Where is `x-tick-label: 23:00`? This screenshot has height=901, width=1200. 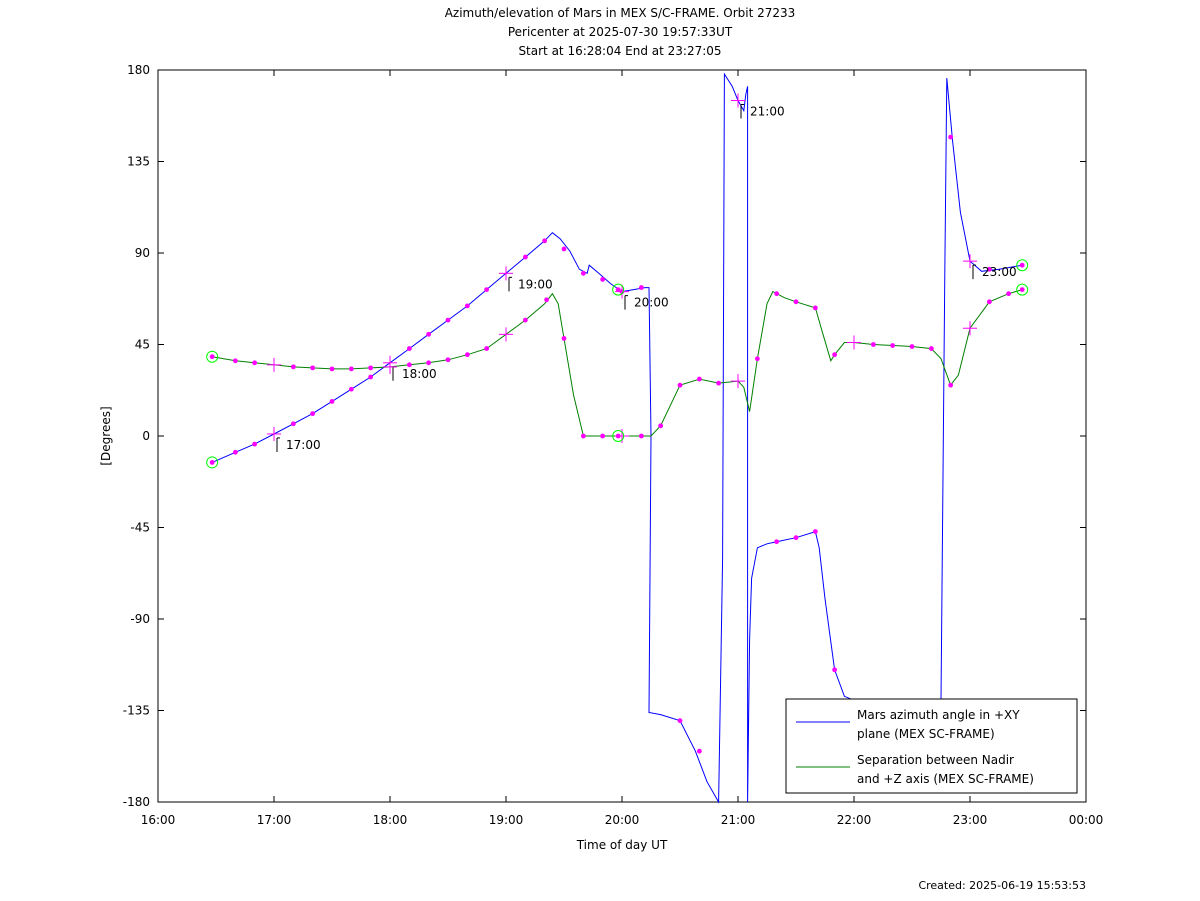
x-tick-label: 23:00 is located at coordinates (970, 820).